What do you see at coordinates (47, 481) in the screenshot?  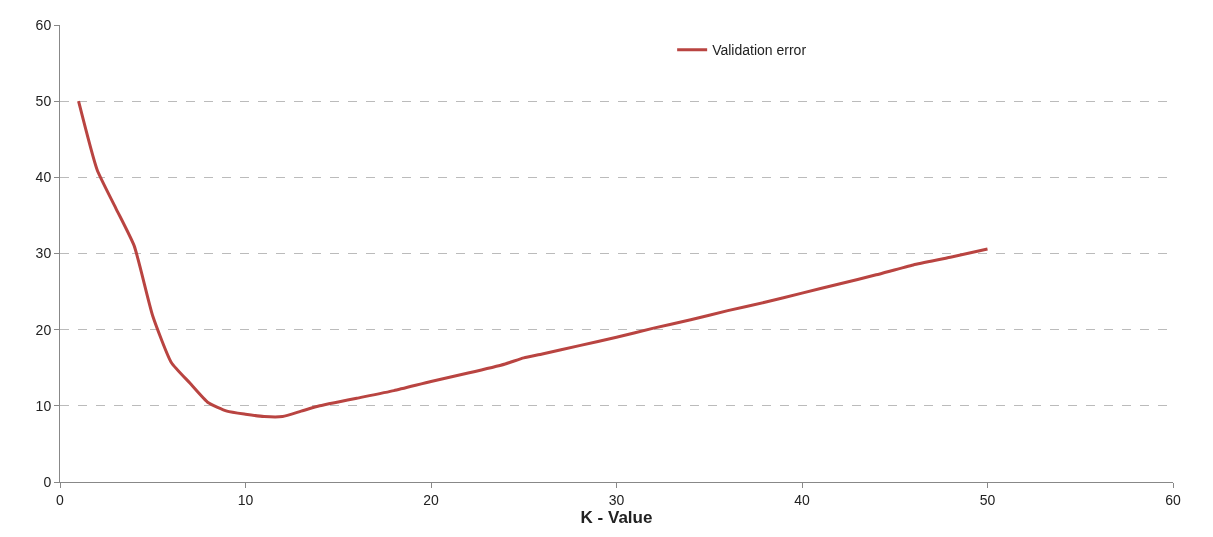 I see `y-tick-label: 0` at bounding box center [47, 481].